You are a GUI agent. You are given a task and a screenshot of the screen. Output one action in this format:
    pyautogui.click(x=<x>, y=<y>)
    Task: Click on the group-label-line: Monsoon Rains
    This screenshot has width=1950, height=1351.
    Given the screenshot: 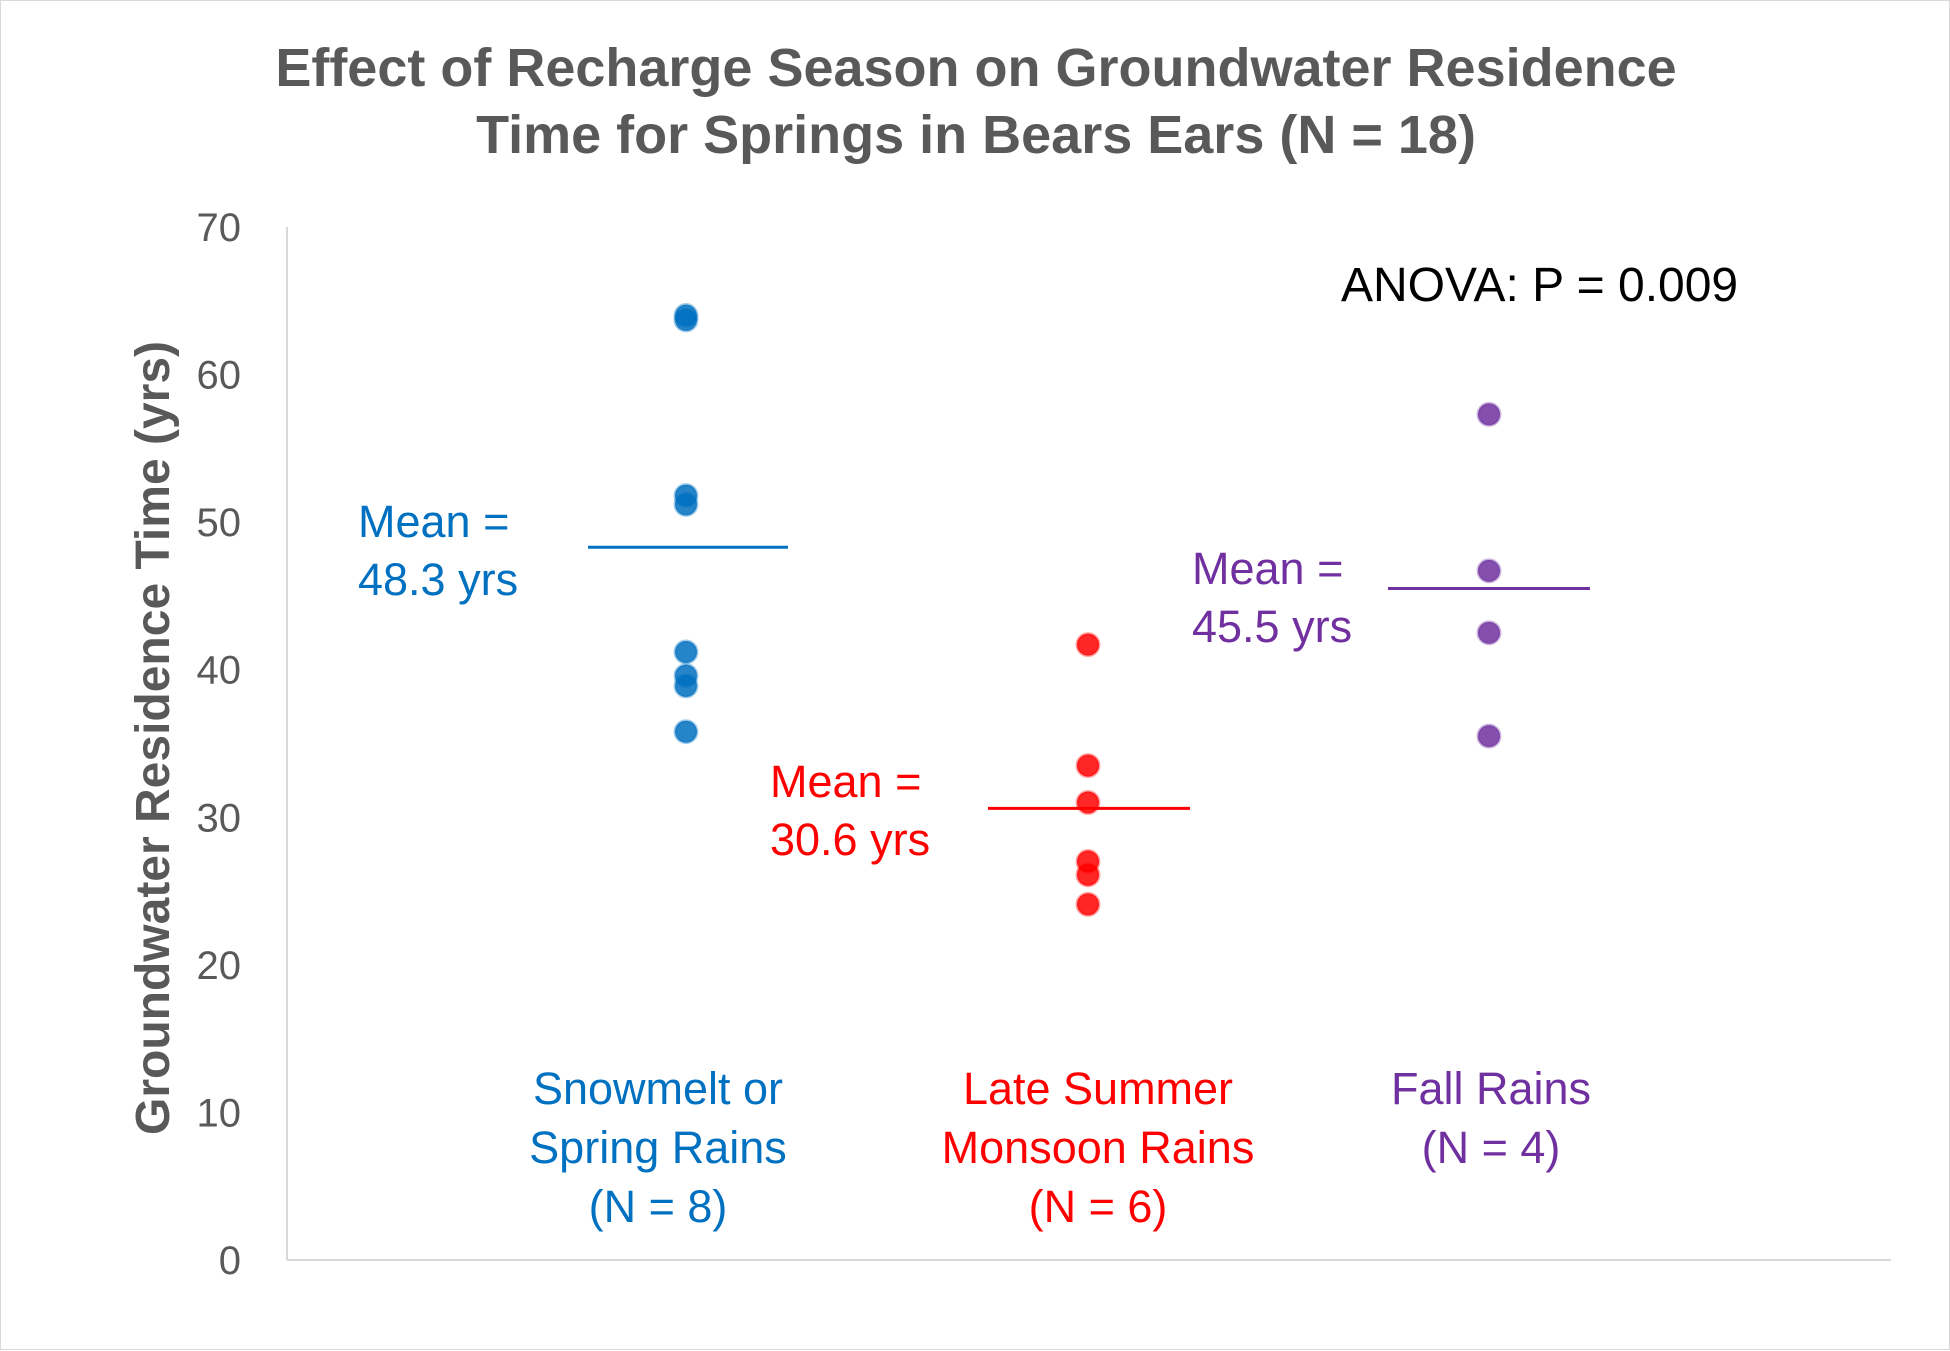 What is the action you would take?
    pyautogui.click(x=1098, y=1147)
    